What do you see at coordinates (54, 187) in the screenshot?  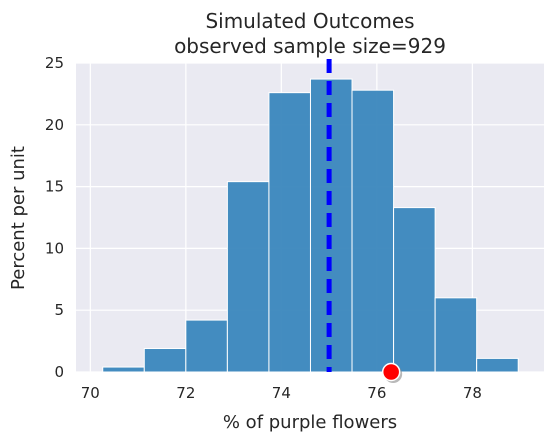 I see `y-tick-label-3: 15` at bounding box center [54, 187].